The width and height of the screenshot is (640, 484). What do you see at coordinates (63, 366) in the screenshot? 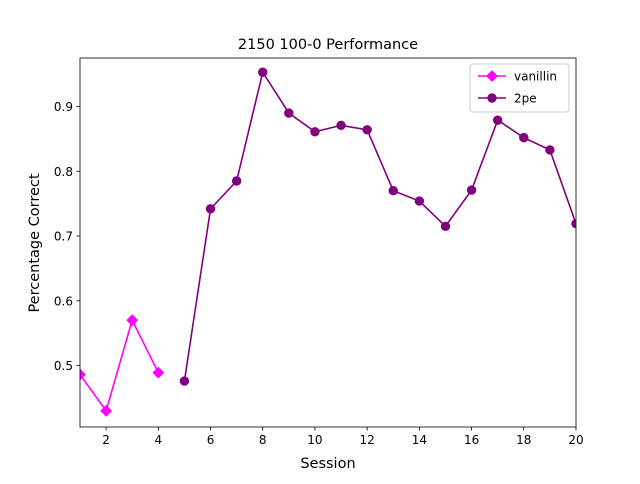
I see `y-tick-label: 0.5` at bounding box center [63, 366].